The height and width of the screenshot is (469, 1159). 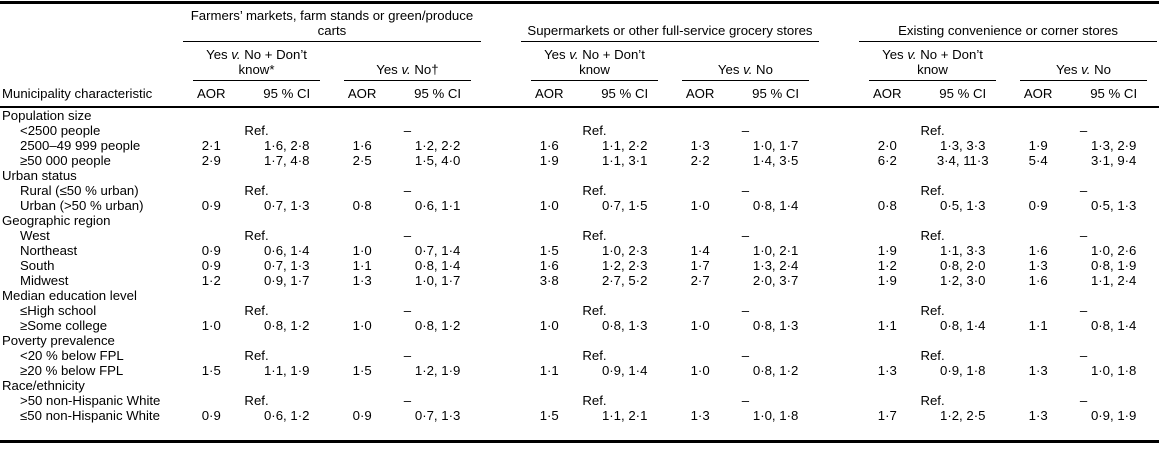 What do you see at coordinates (775, 160) in the screenshot?
I see `ci-value: 1·4, 3·5` at bounding box center [775, 160].